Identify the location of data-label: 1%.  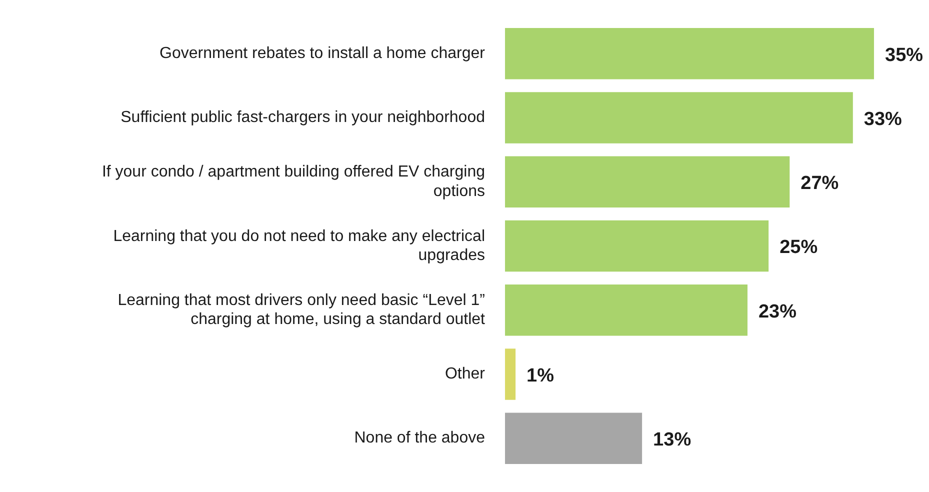
(540, 375).